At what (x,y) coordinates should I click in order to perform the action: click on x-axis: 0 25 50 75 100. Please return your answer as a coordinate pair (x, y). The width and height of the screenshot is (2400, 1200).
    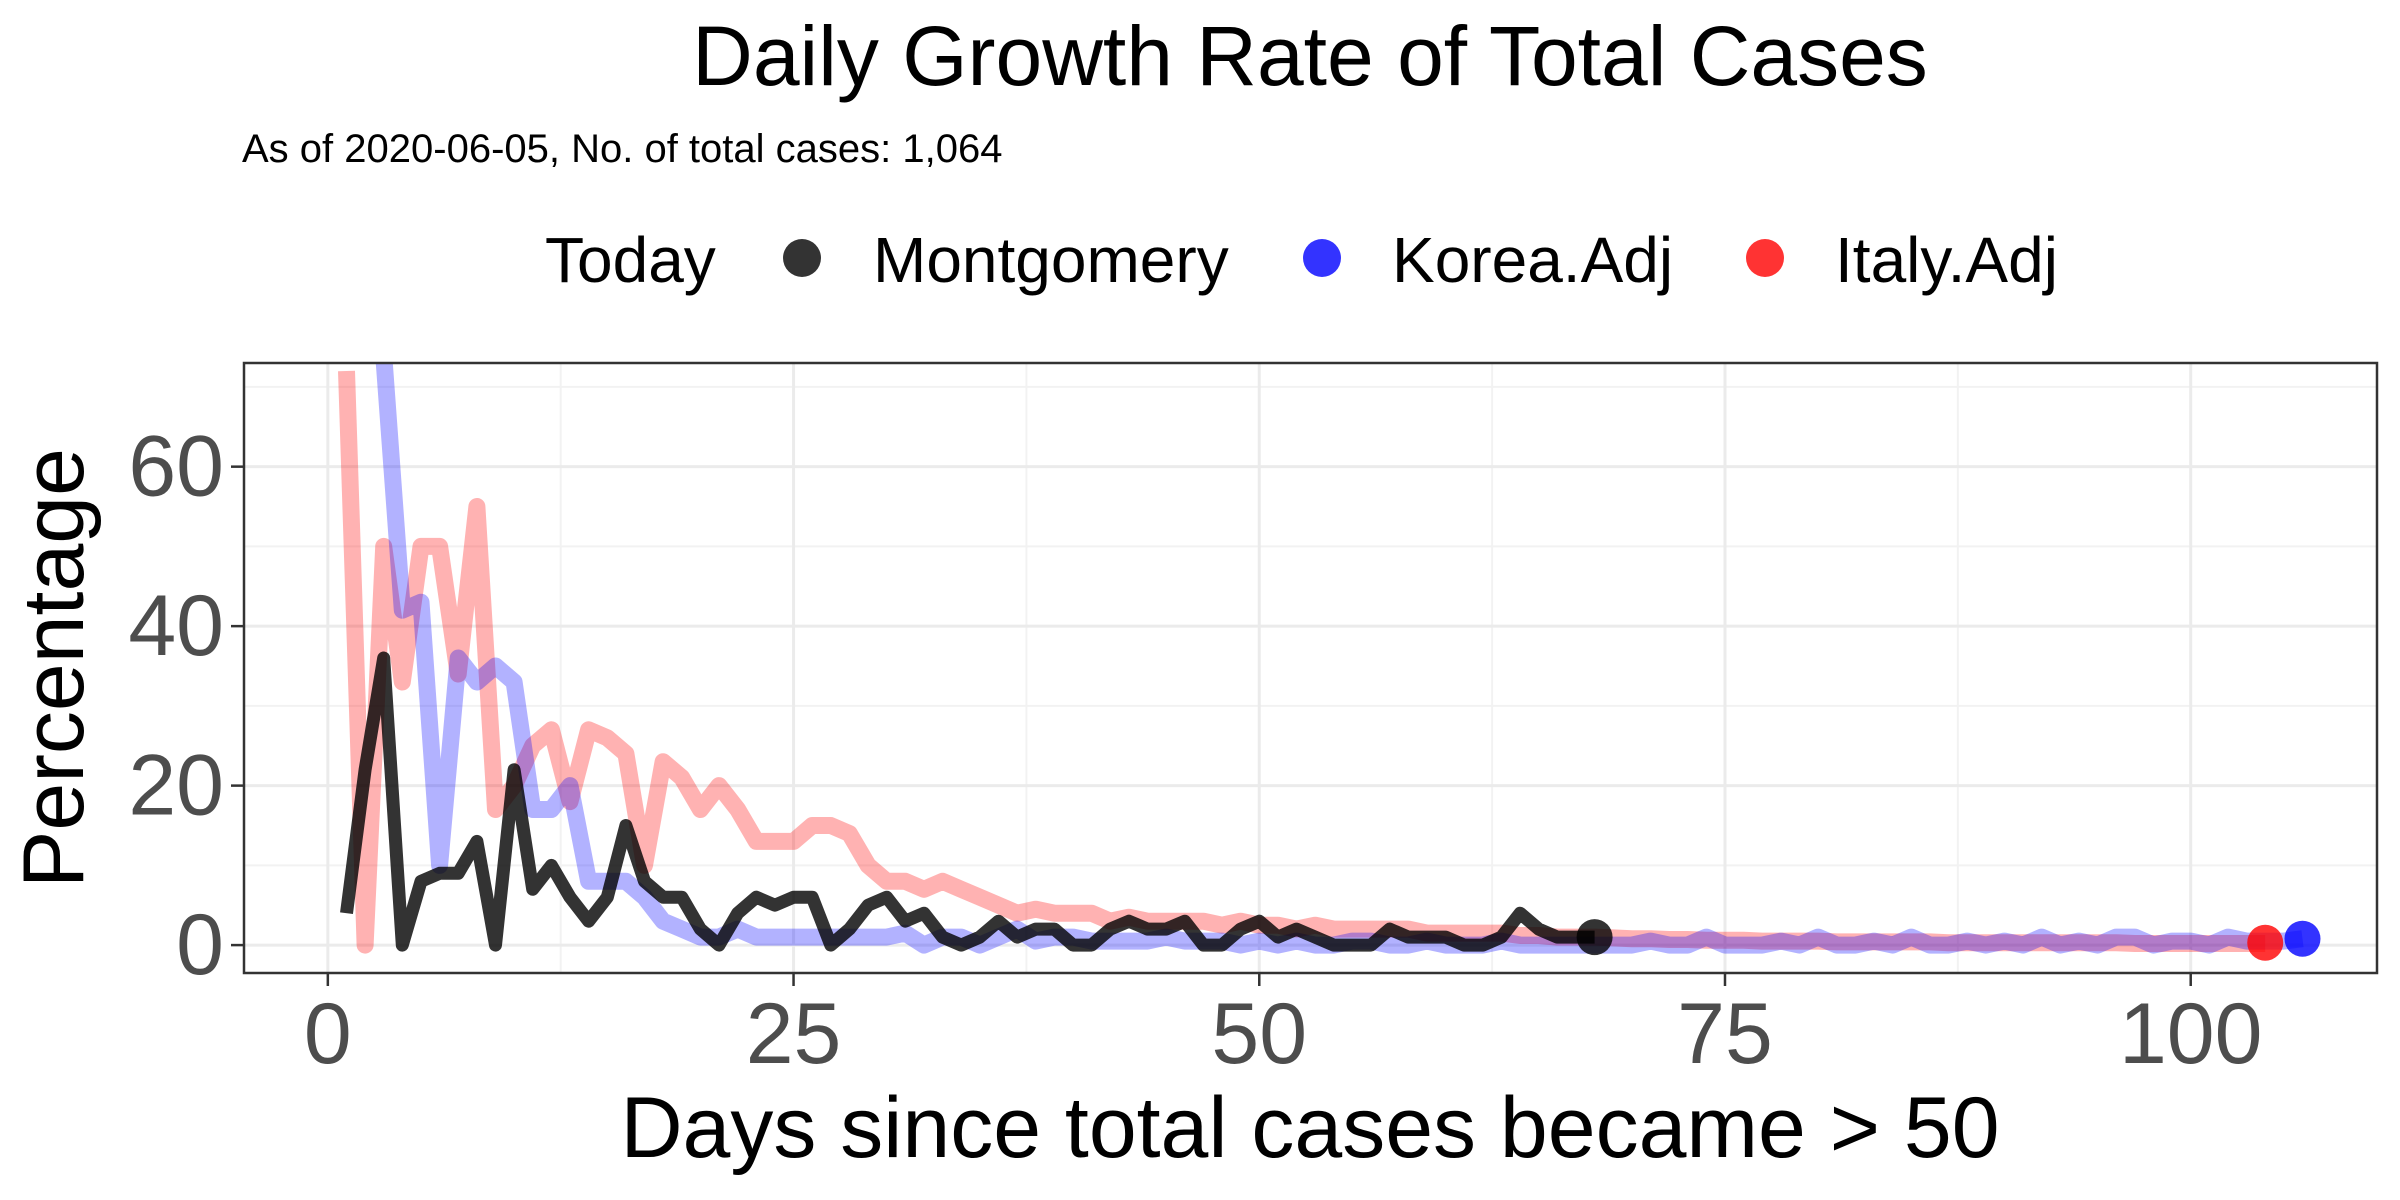
    Looking at the image, I should click on (1283, 1027).